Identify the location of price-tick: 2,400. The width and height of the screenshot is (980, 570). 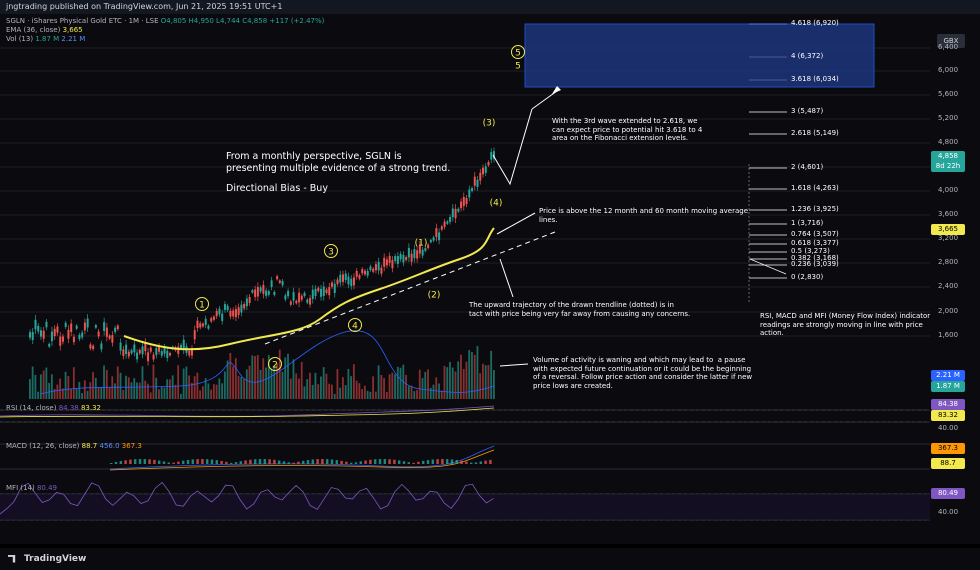
(948, 286).